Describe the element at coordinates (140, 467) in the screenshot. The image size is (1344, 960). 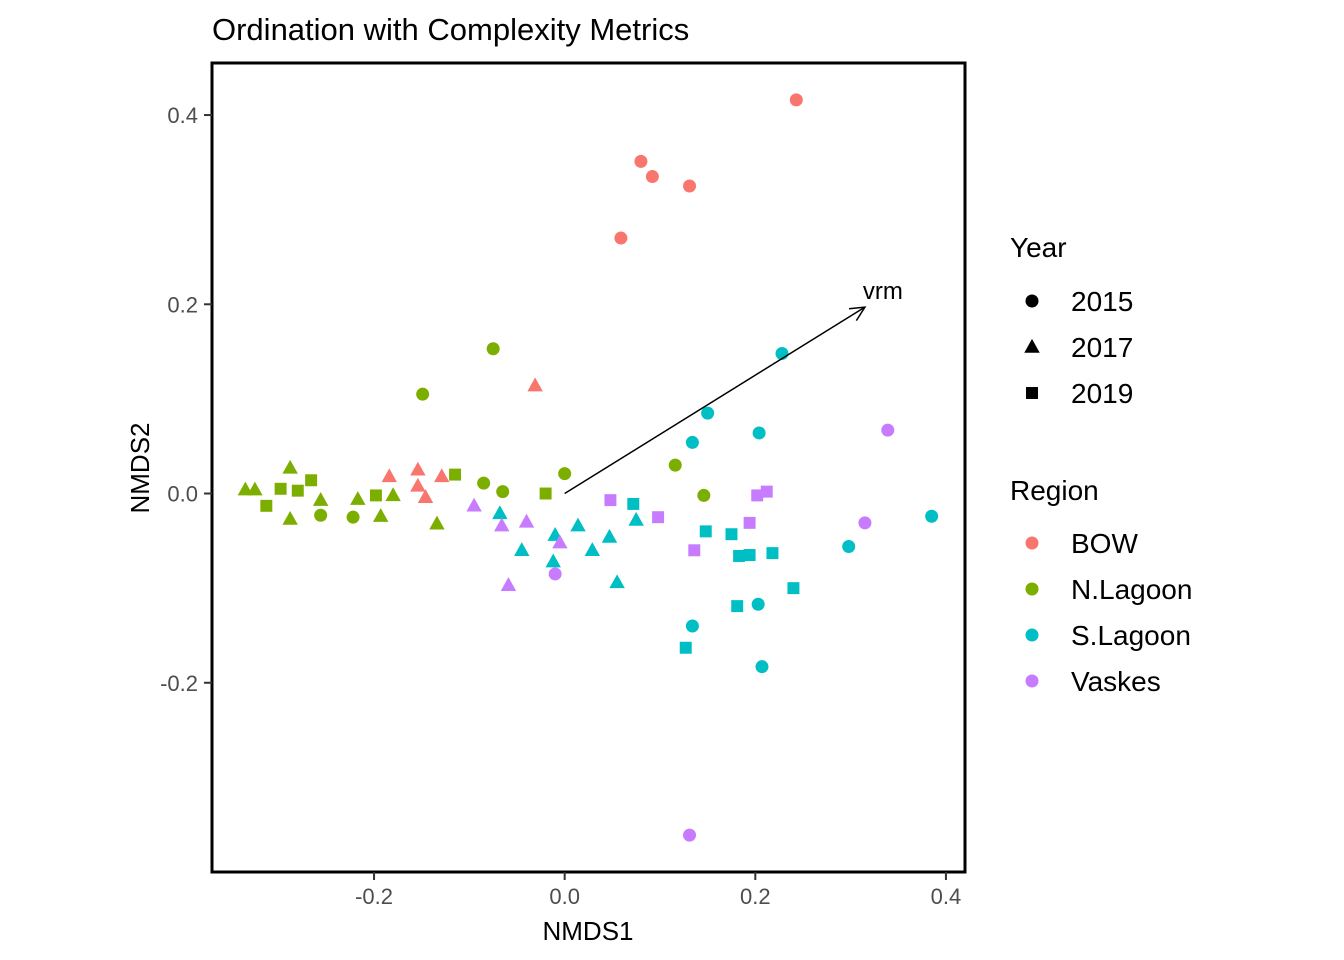
I see `y-axis-title: NMDS2` at that location.